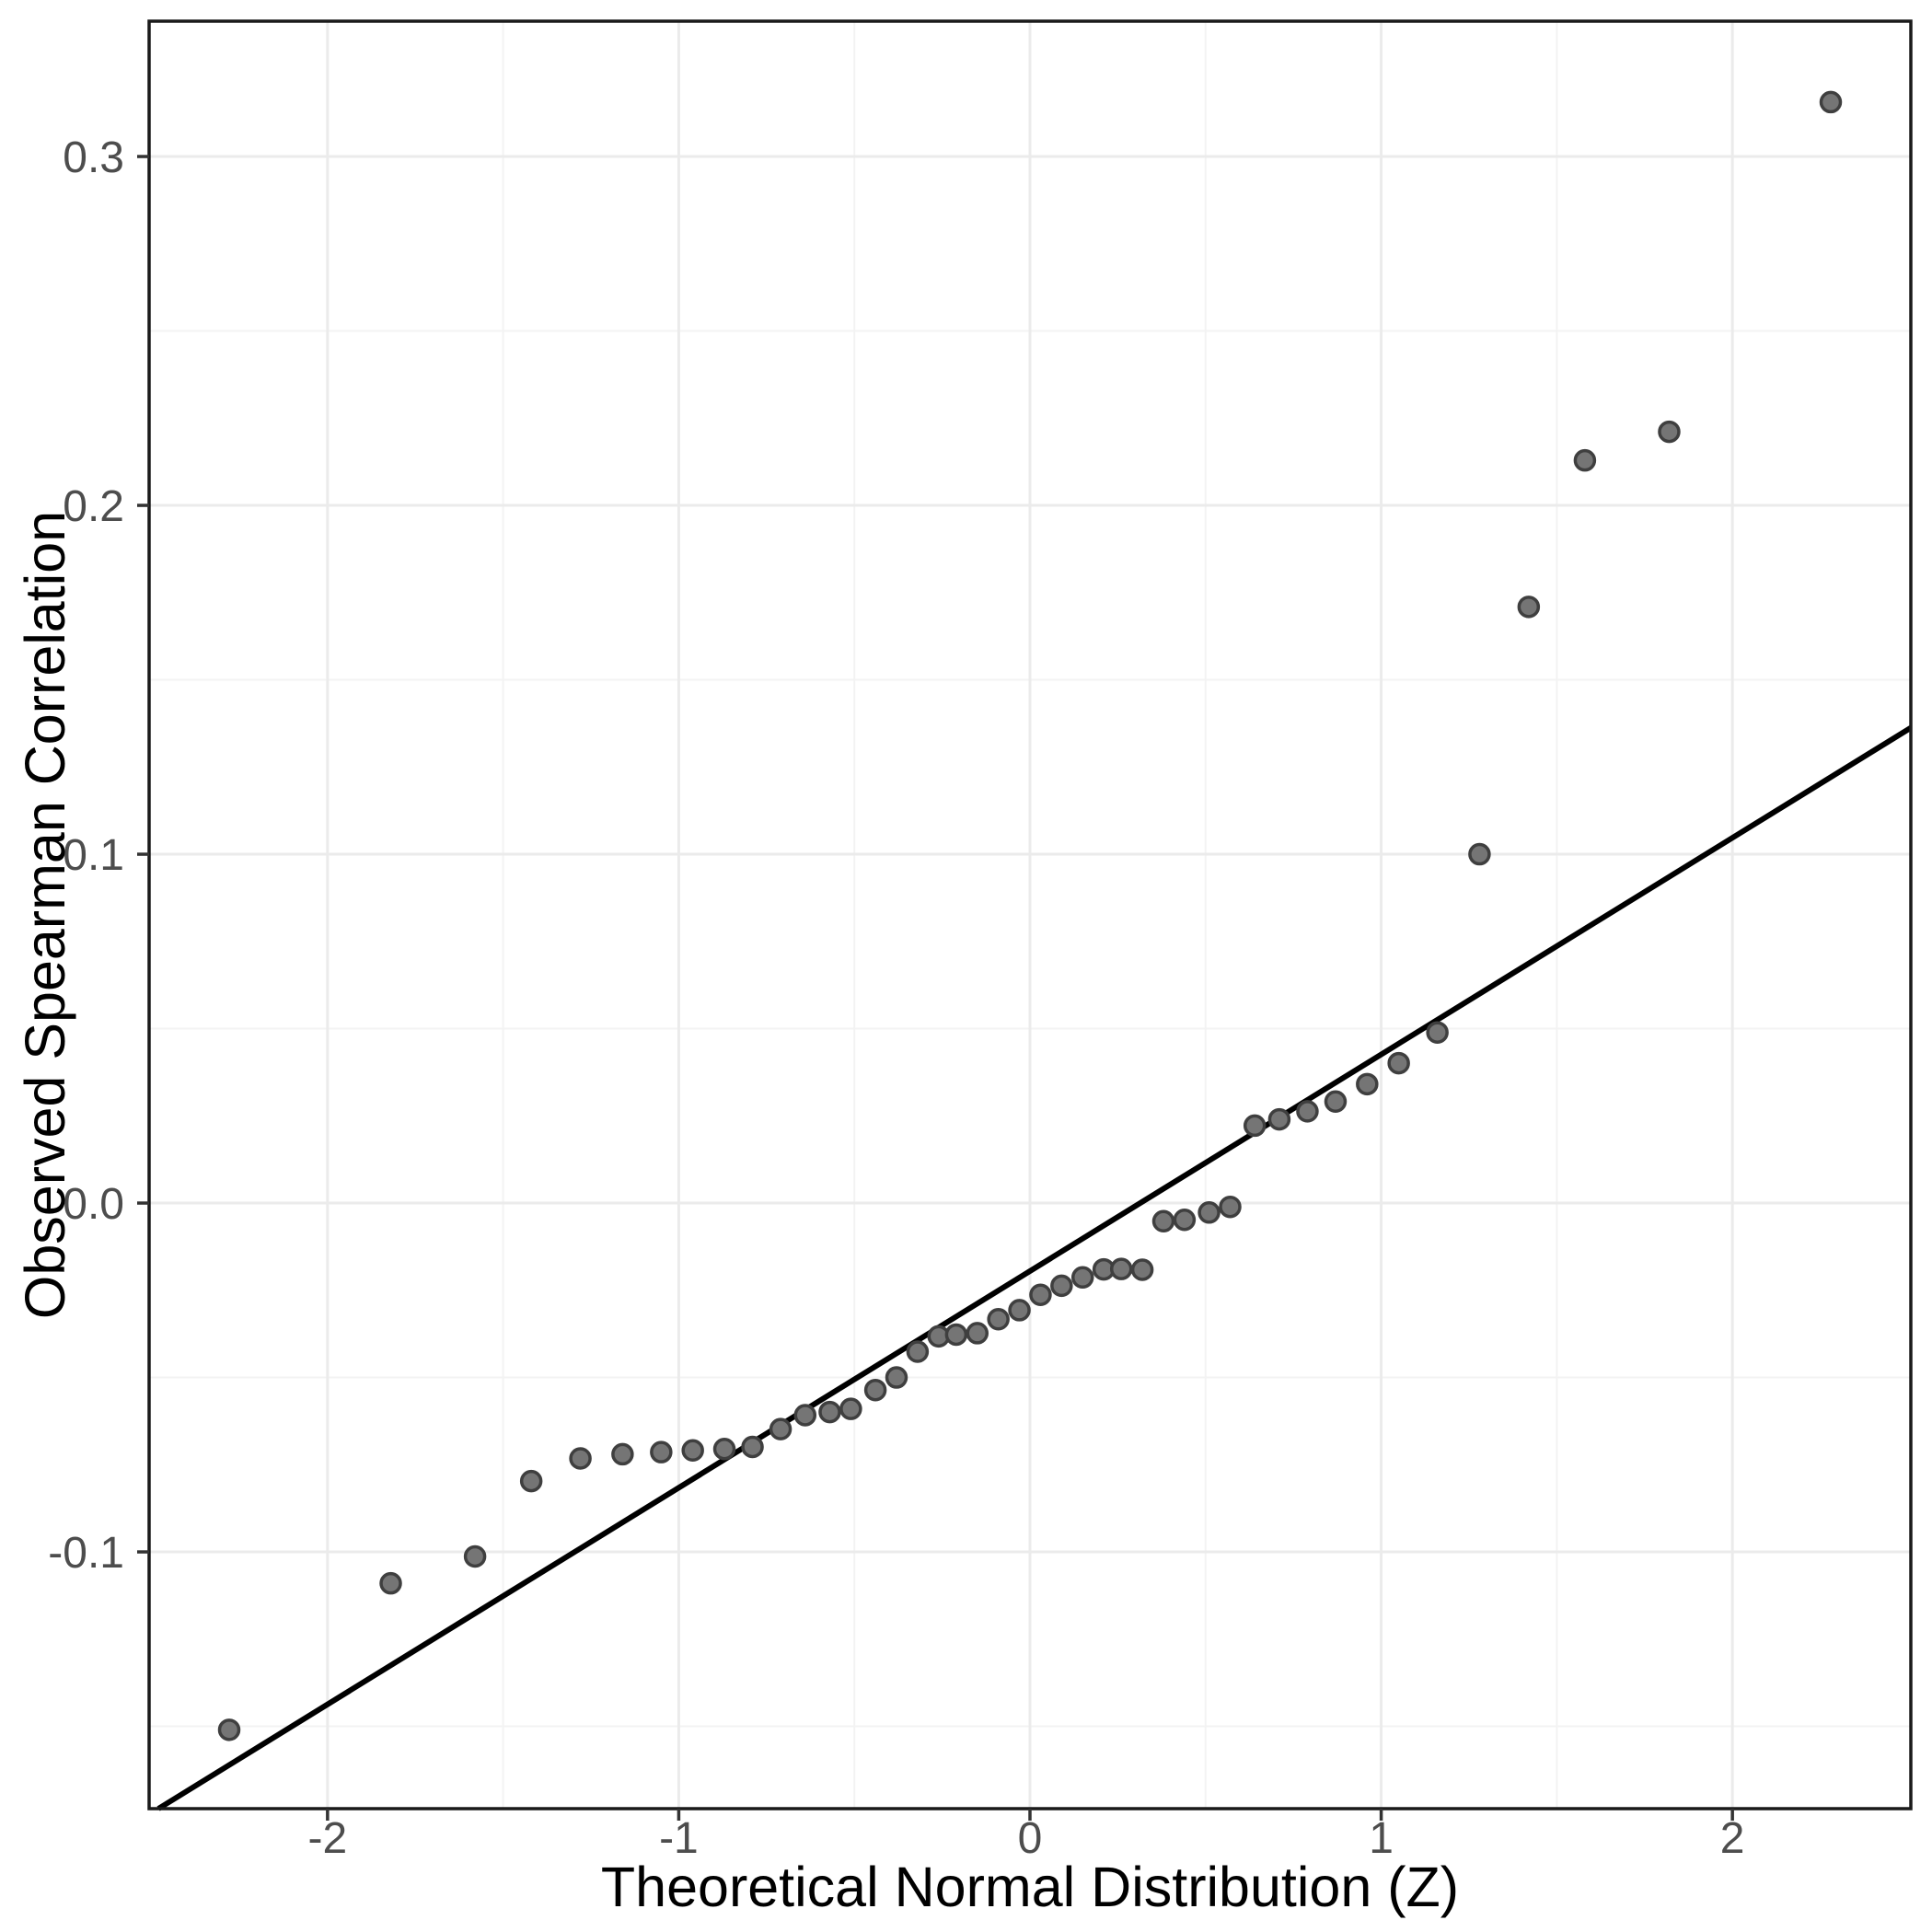  I want to click on y-tick-label: 0.3, so click(94, 158).